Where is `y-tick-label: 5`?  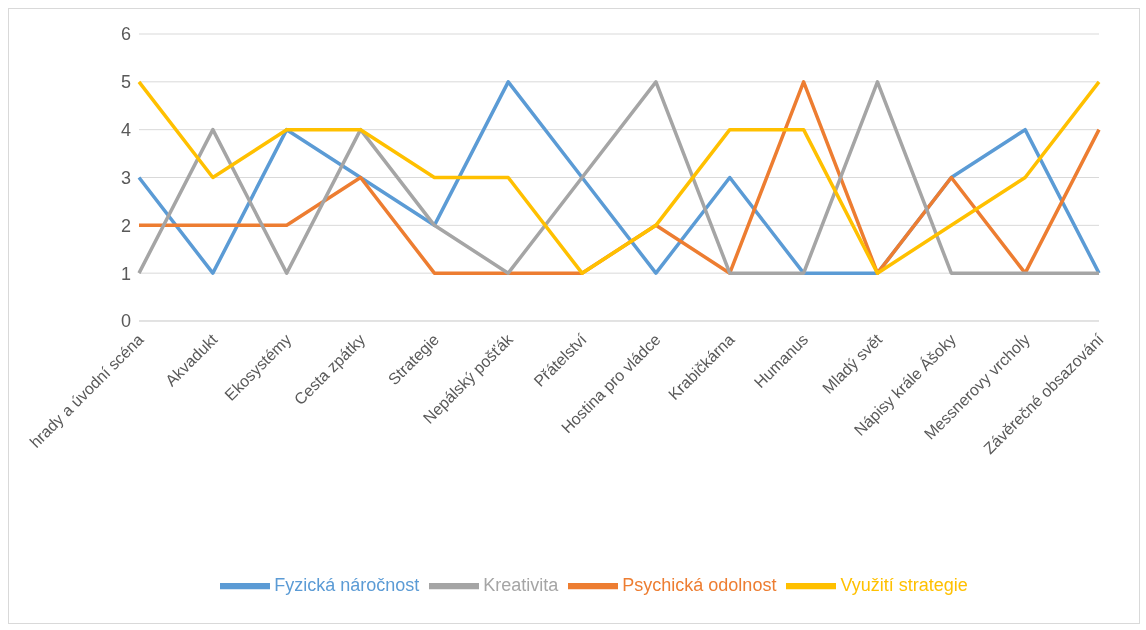 y-tick-label: 5 is located at coordinates (125, 82).